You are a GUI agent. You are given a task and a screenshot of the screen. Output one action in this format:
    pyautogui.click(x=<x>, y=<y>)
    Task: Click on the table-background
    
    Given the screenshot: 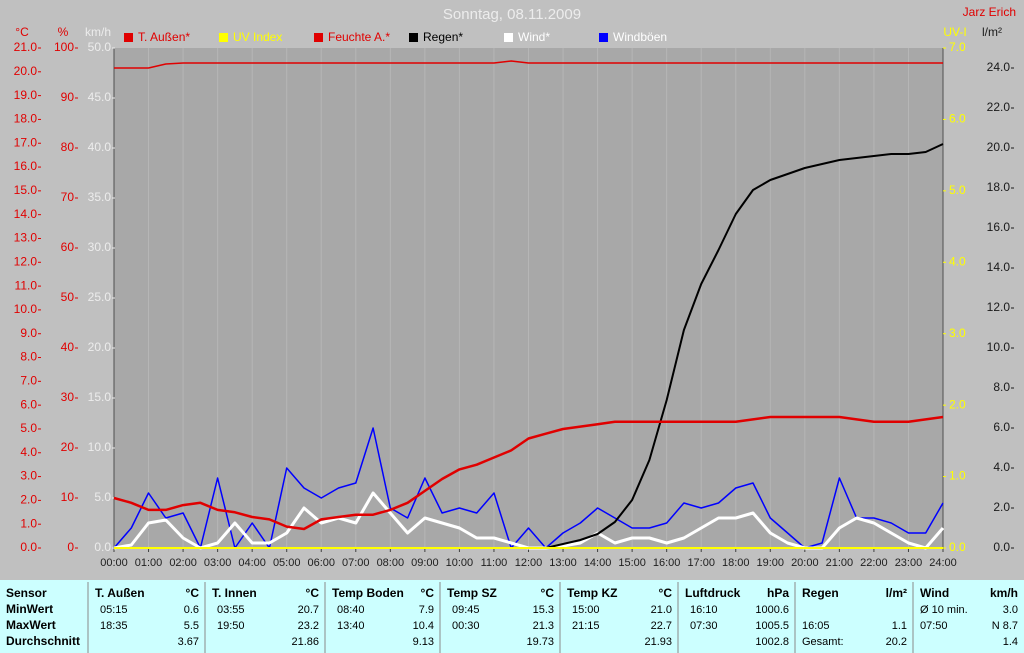 What is the action you would take?
    pyautogui.click(x=512, y=616)
    